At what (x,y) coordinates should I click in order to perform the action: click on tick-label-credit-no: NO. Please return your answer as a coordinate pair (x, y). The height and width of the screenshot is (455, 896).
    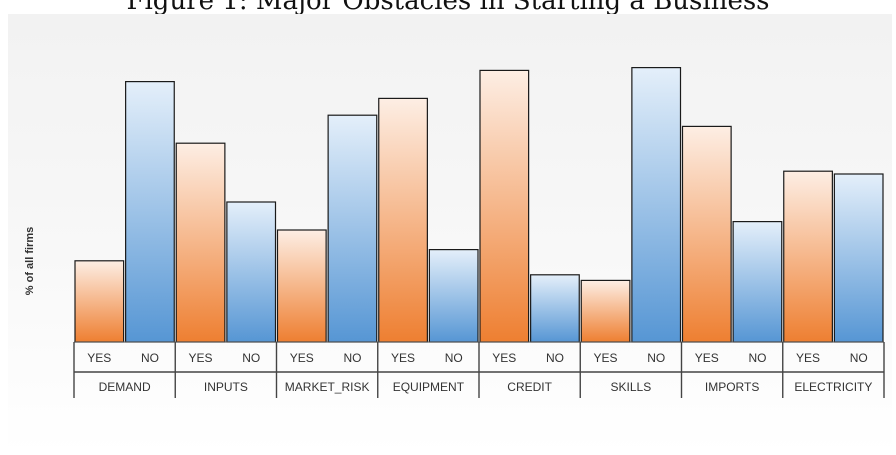
    Looking at the image, I should click on (555, 358).